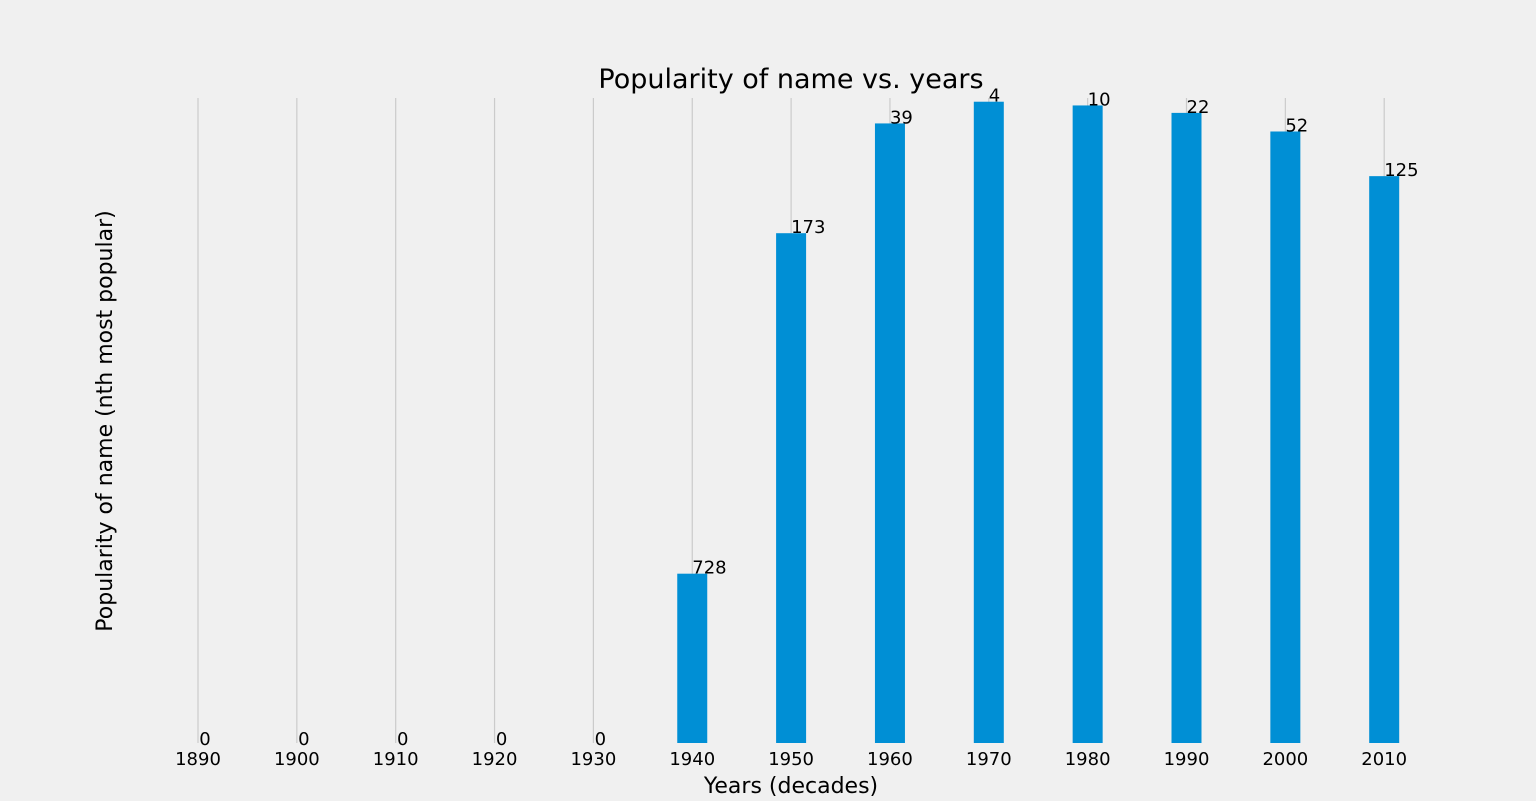  I want to click on x-tick-label-1940: 1940, so click(692, 759).